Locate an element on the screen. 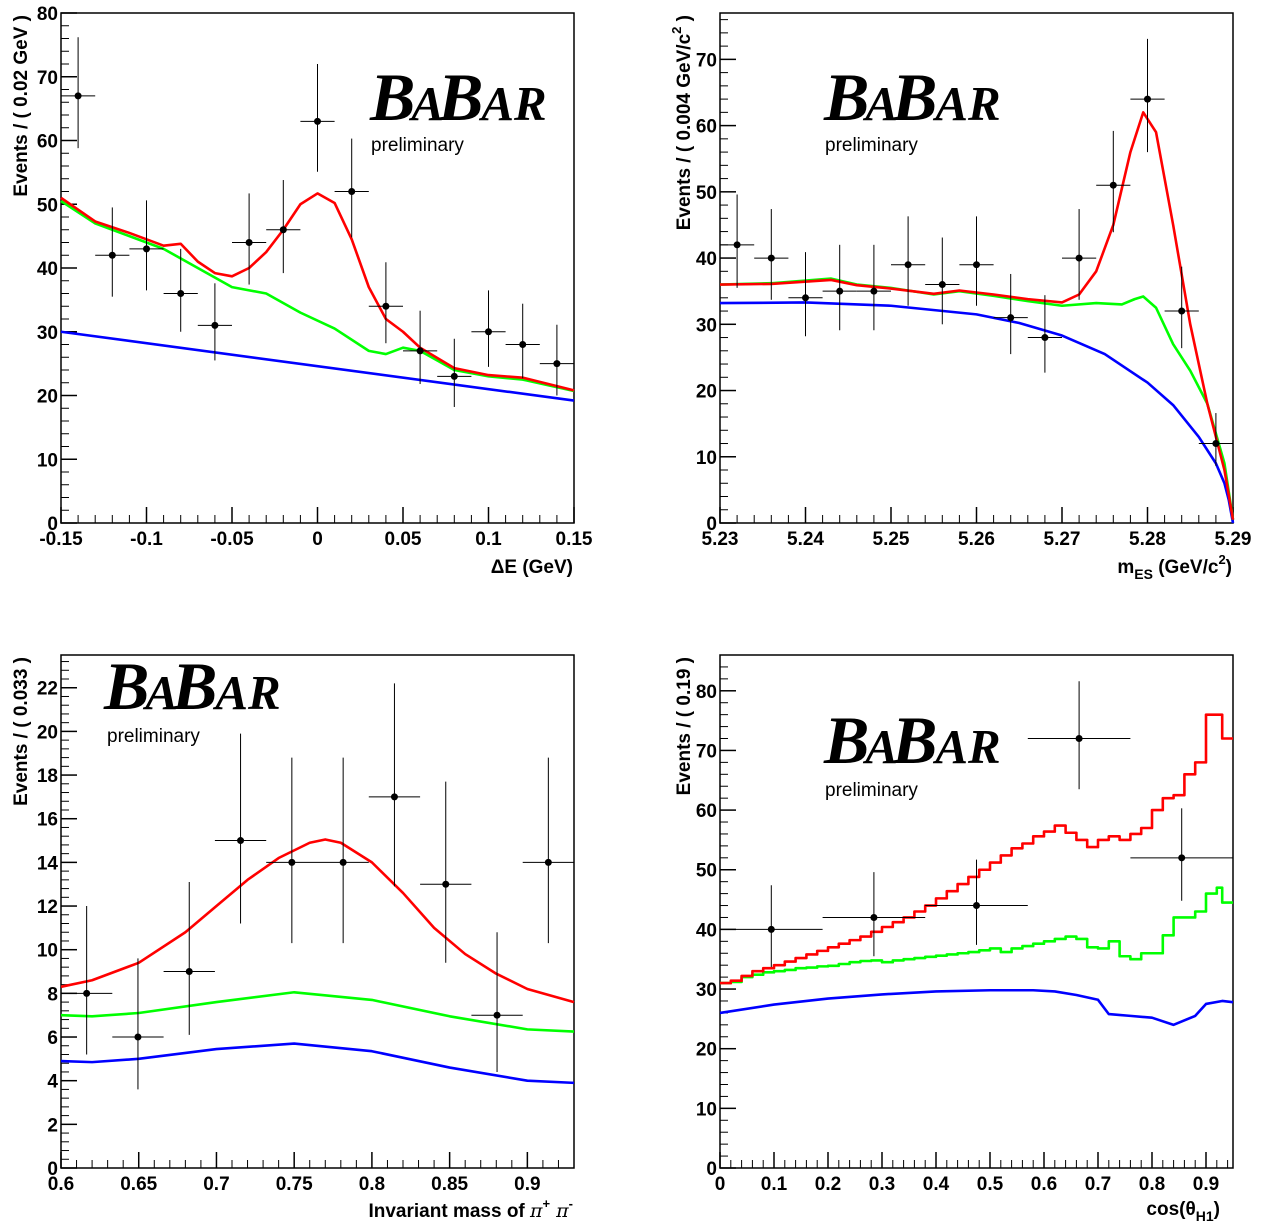  y-tick-label: 70 is located at coordinates (706, 60).